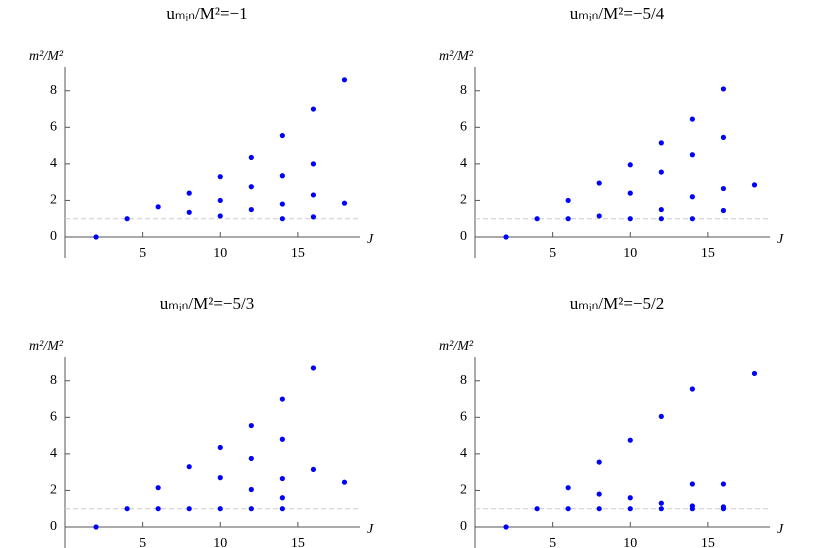  I want to click on chart-title: uₘᵢₙ/M²=−1, so click(206, 13).